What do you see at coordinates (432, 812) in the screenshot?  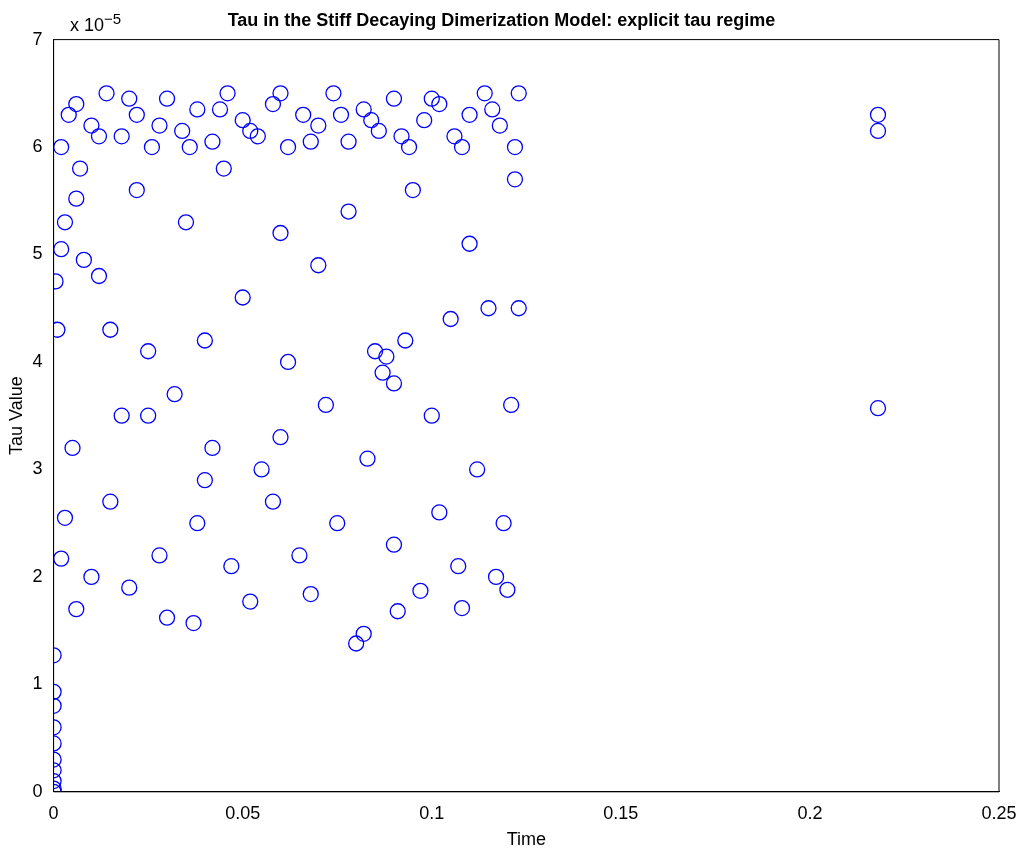 I see `x-tick-label: 0.1` at bounding box center [432, 812].